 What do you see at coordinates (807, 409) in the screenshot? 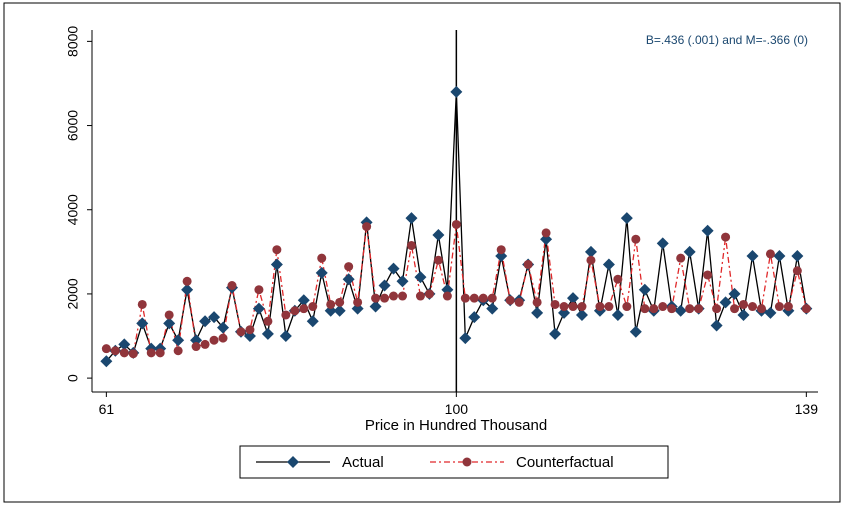
I see `x-tick-label: 139` at bounding box center [807, 409].